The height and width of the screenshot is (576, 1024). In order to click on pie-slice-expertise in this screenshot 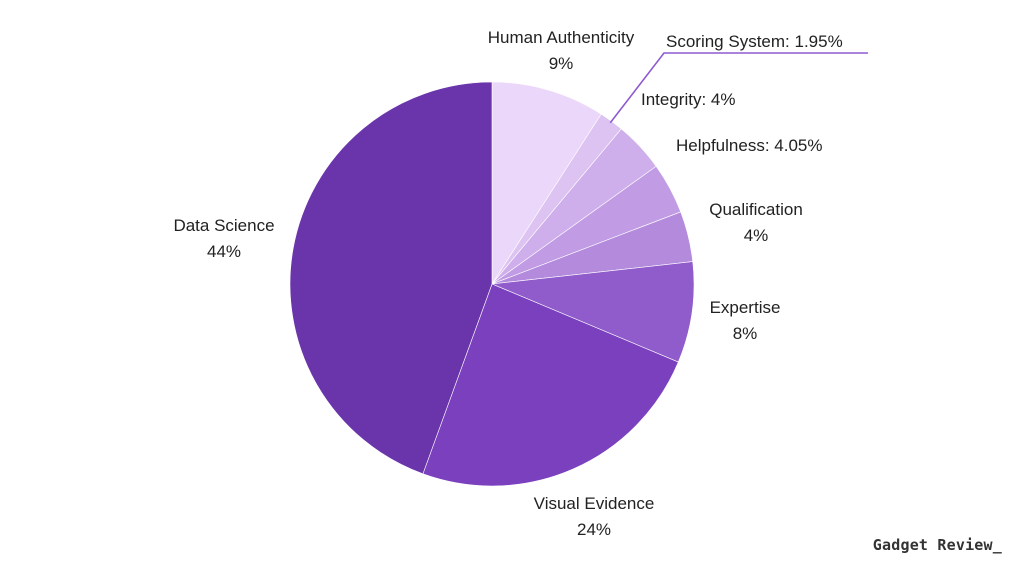, I will do `click(592, 312)`.